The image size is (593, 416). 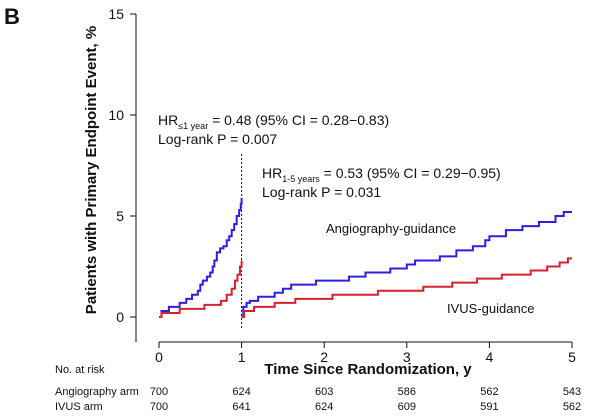 What do you see at coordinates (490, 357) in the screenshot?
I see `x-tick-label: 4` at bounding box center [490, 357].